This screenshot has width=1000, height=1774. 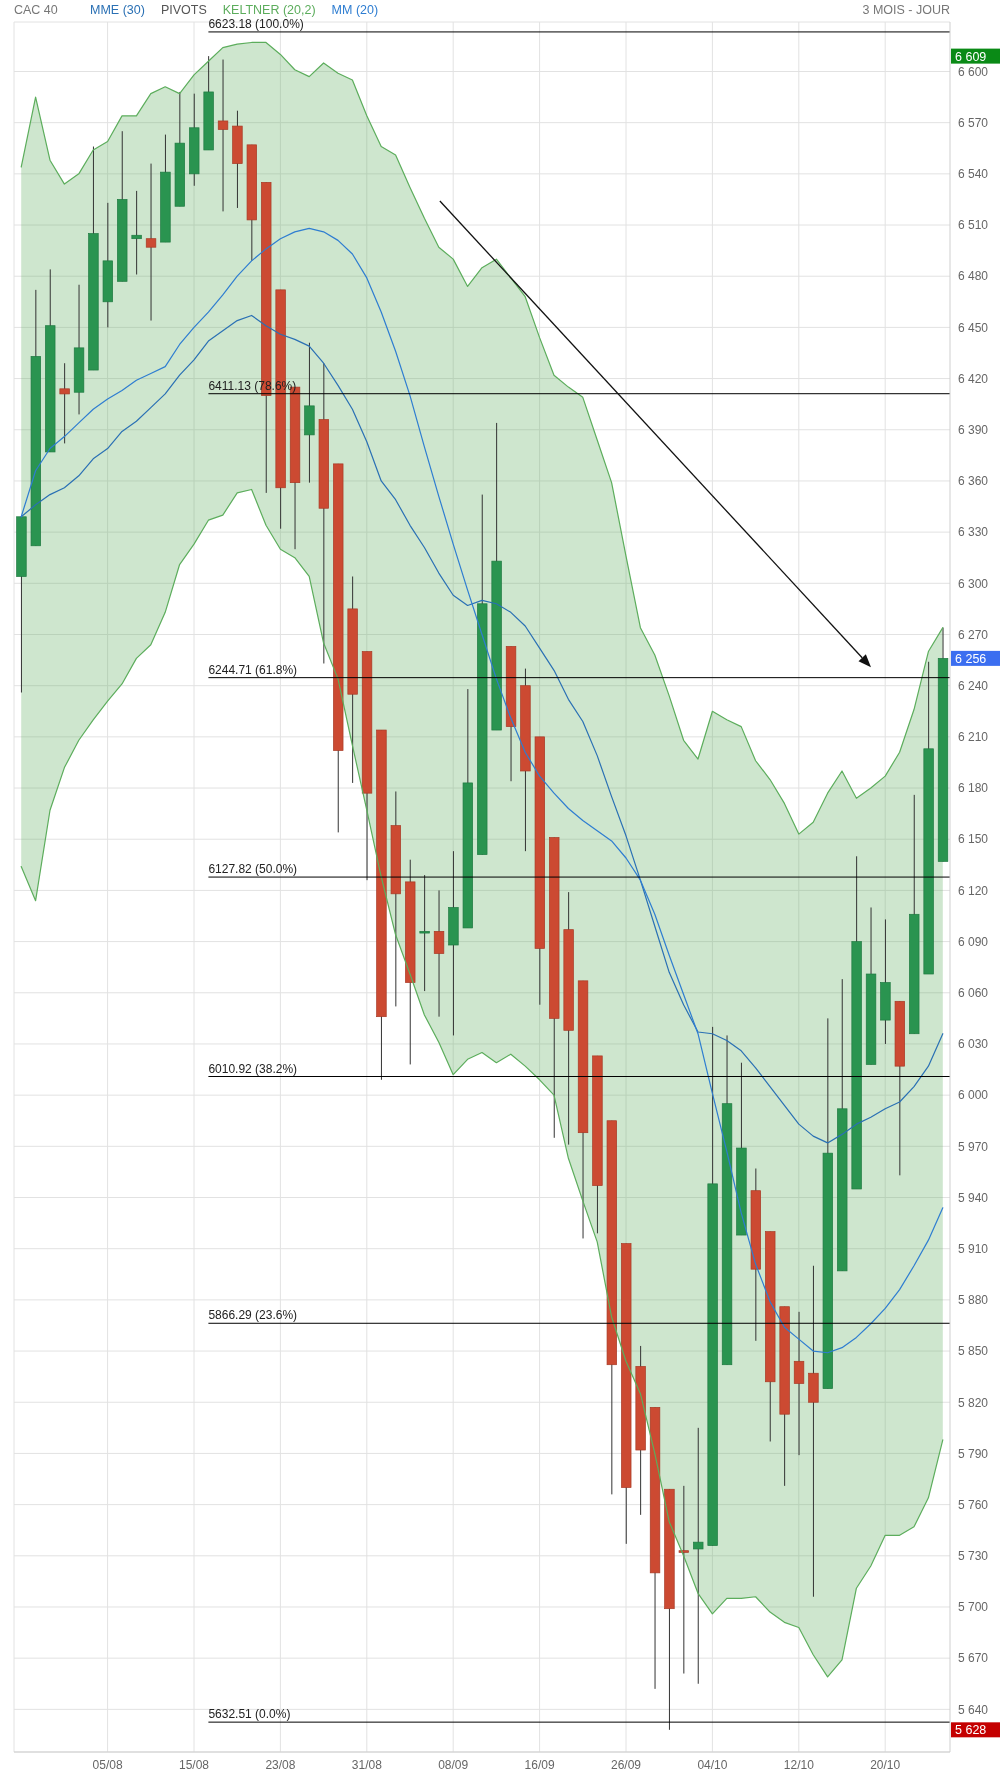 What do you see at coordinates (973, 1248) in the screenshot?
I see `y-tick-label: 5 910` at bounding box center [973, 1248].